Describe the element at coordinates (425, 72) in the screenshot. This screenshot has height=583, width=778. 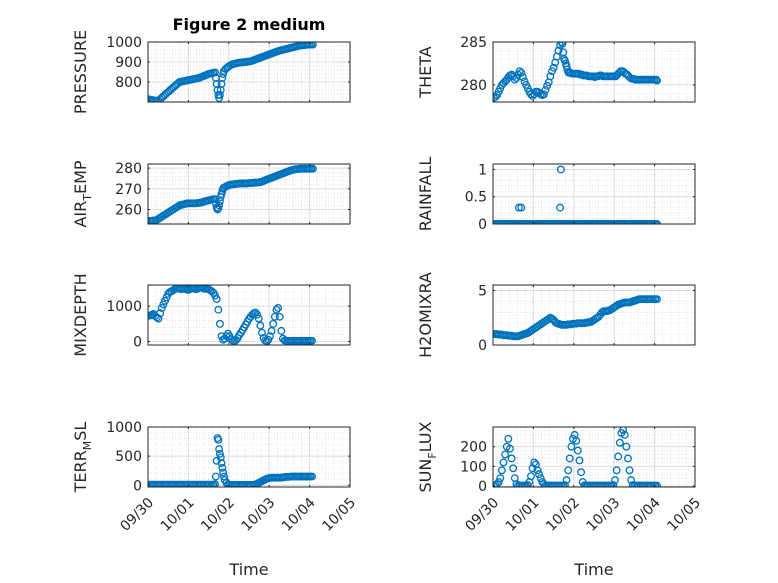
I see `y-axis-label: THETA` at that location.